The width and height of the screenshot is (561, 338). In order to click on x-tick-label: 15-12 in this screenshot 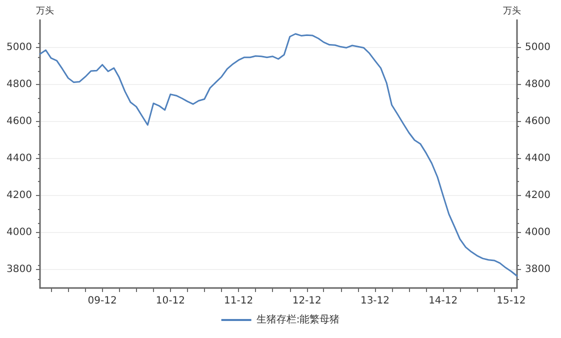, I will do `click(511, 301)`.